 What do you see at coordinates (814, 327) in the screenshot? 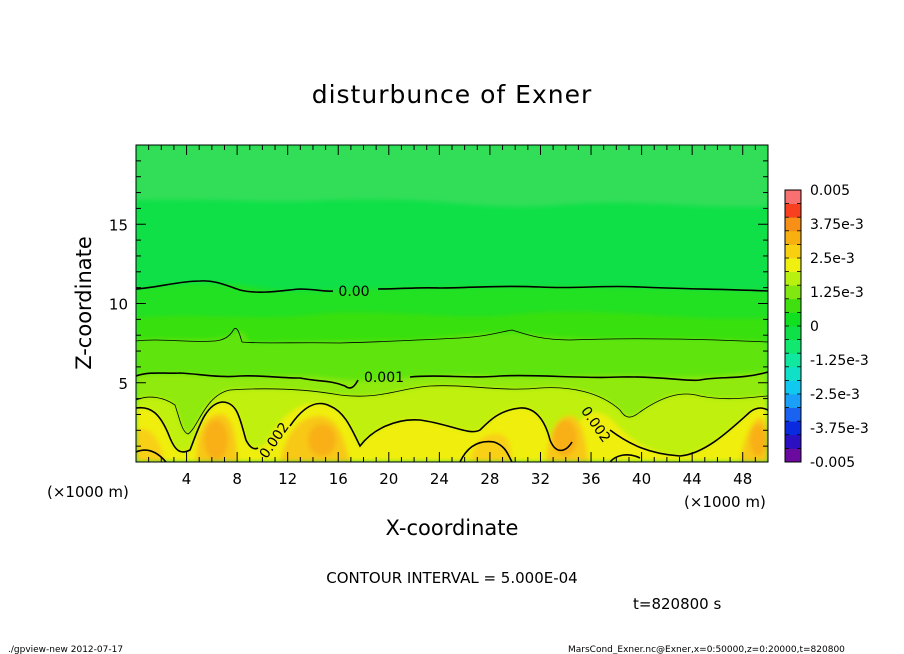
I see `colorbar-label: 0` at bounding box center [814, 327].